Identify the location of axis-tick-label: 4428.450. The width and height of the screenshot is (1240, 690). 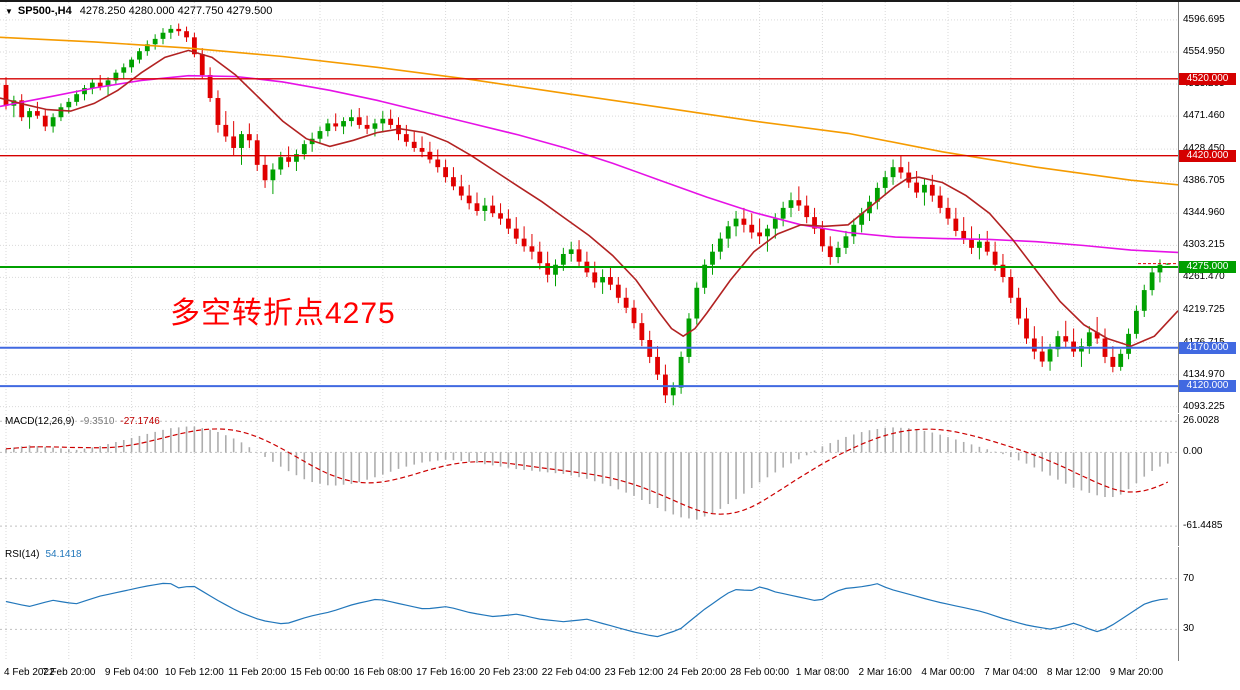
(1204, 149).